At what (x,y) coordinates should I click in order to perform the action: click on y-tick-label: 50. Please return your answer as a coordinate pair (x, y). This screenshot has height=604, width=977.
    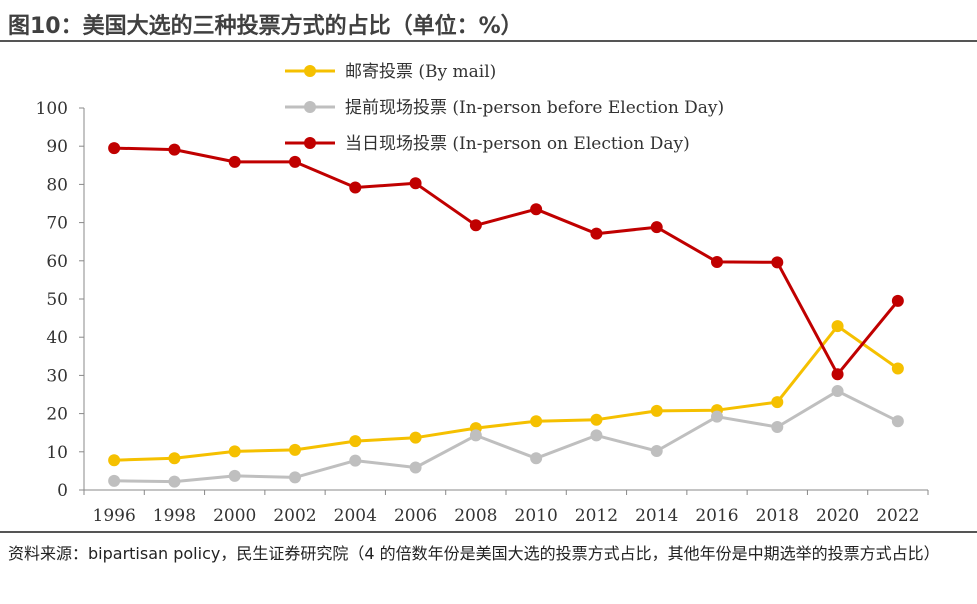
    Looking at the image, I should click on (57, 300).